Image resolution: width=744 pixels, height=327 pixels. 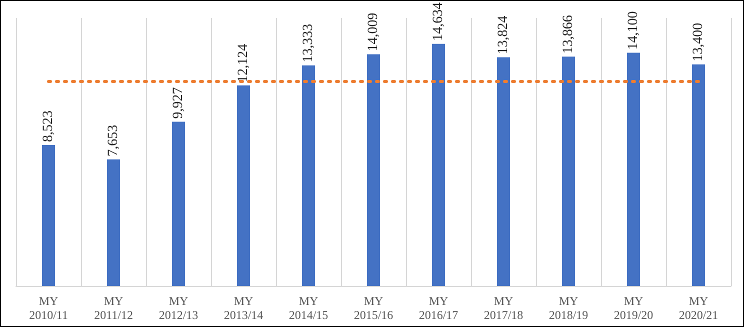 I want to click on data-label: 14,009, so click(x=373, y=32).